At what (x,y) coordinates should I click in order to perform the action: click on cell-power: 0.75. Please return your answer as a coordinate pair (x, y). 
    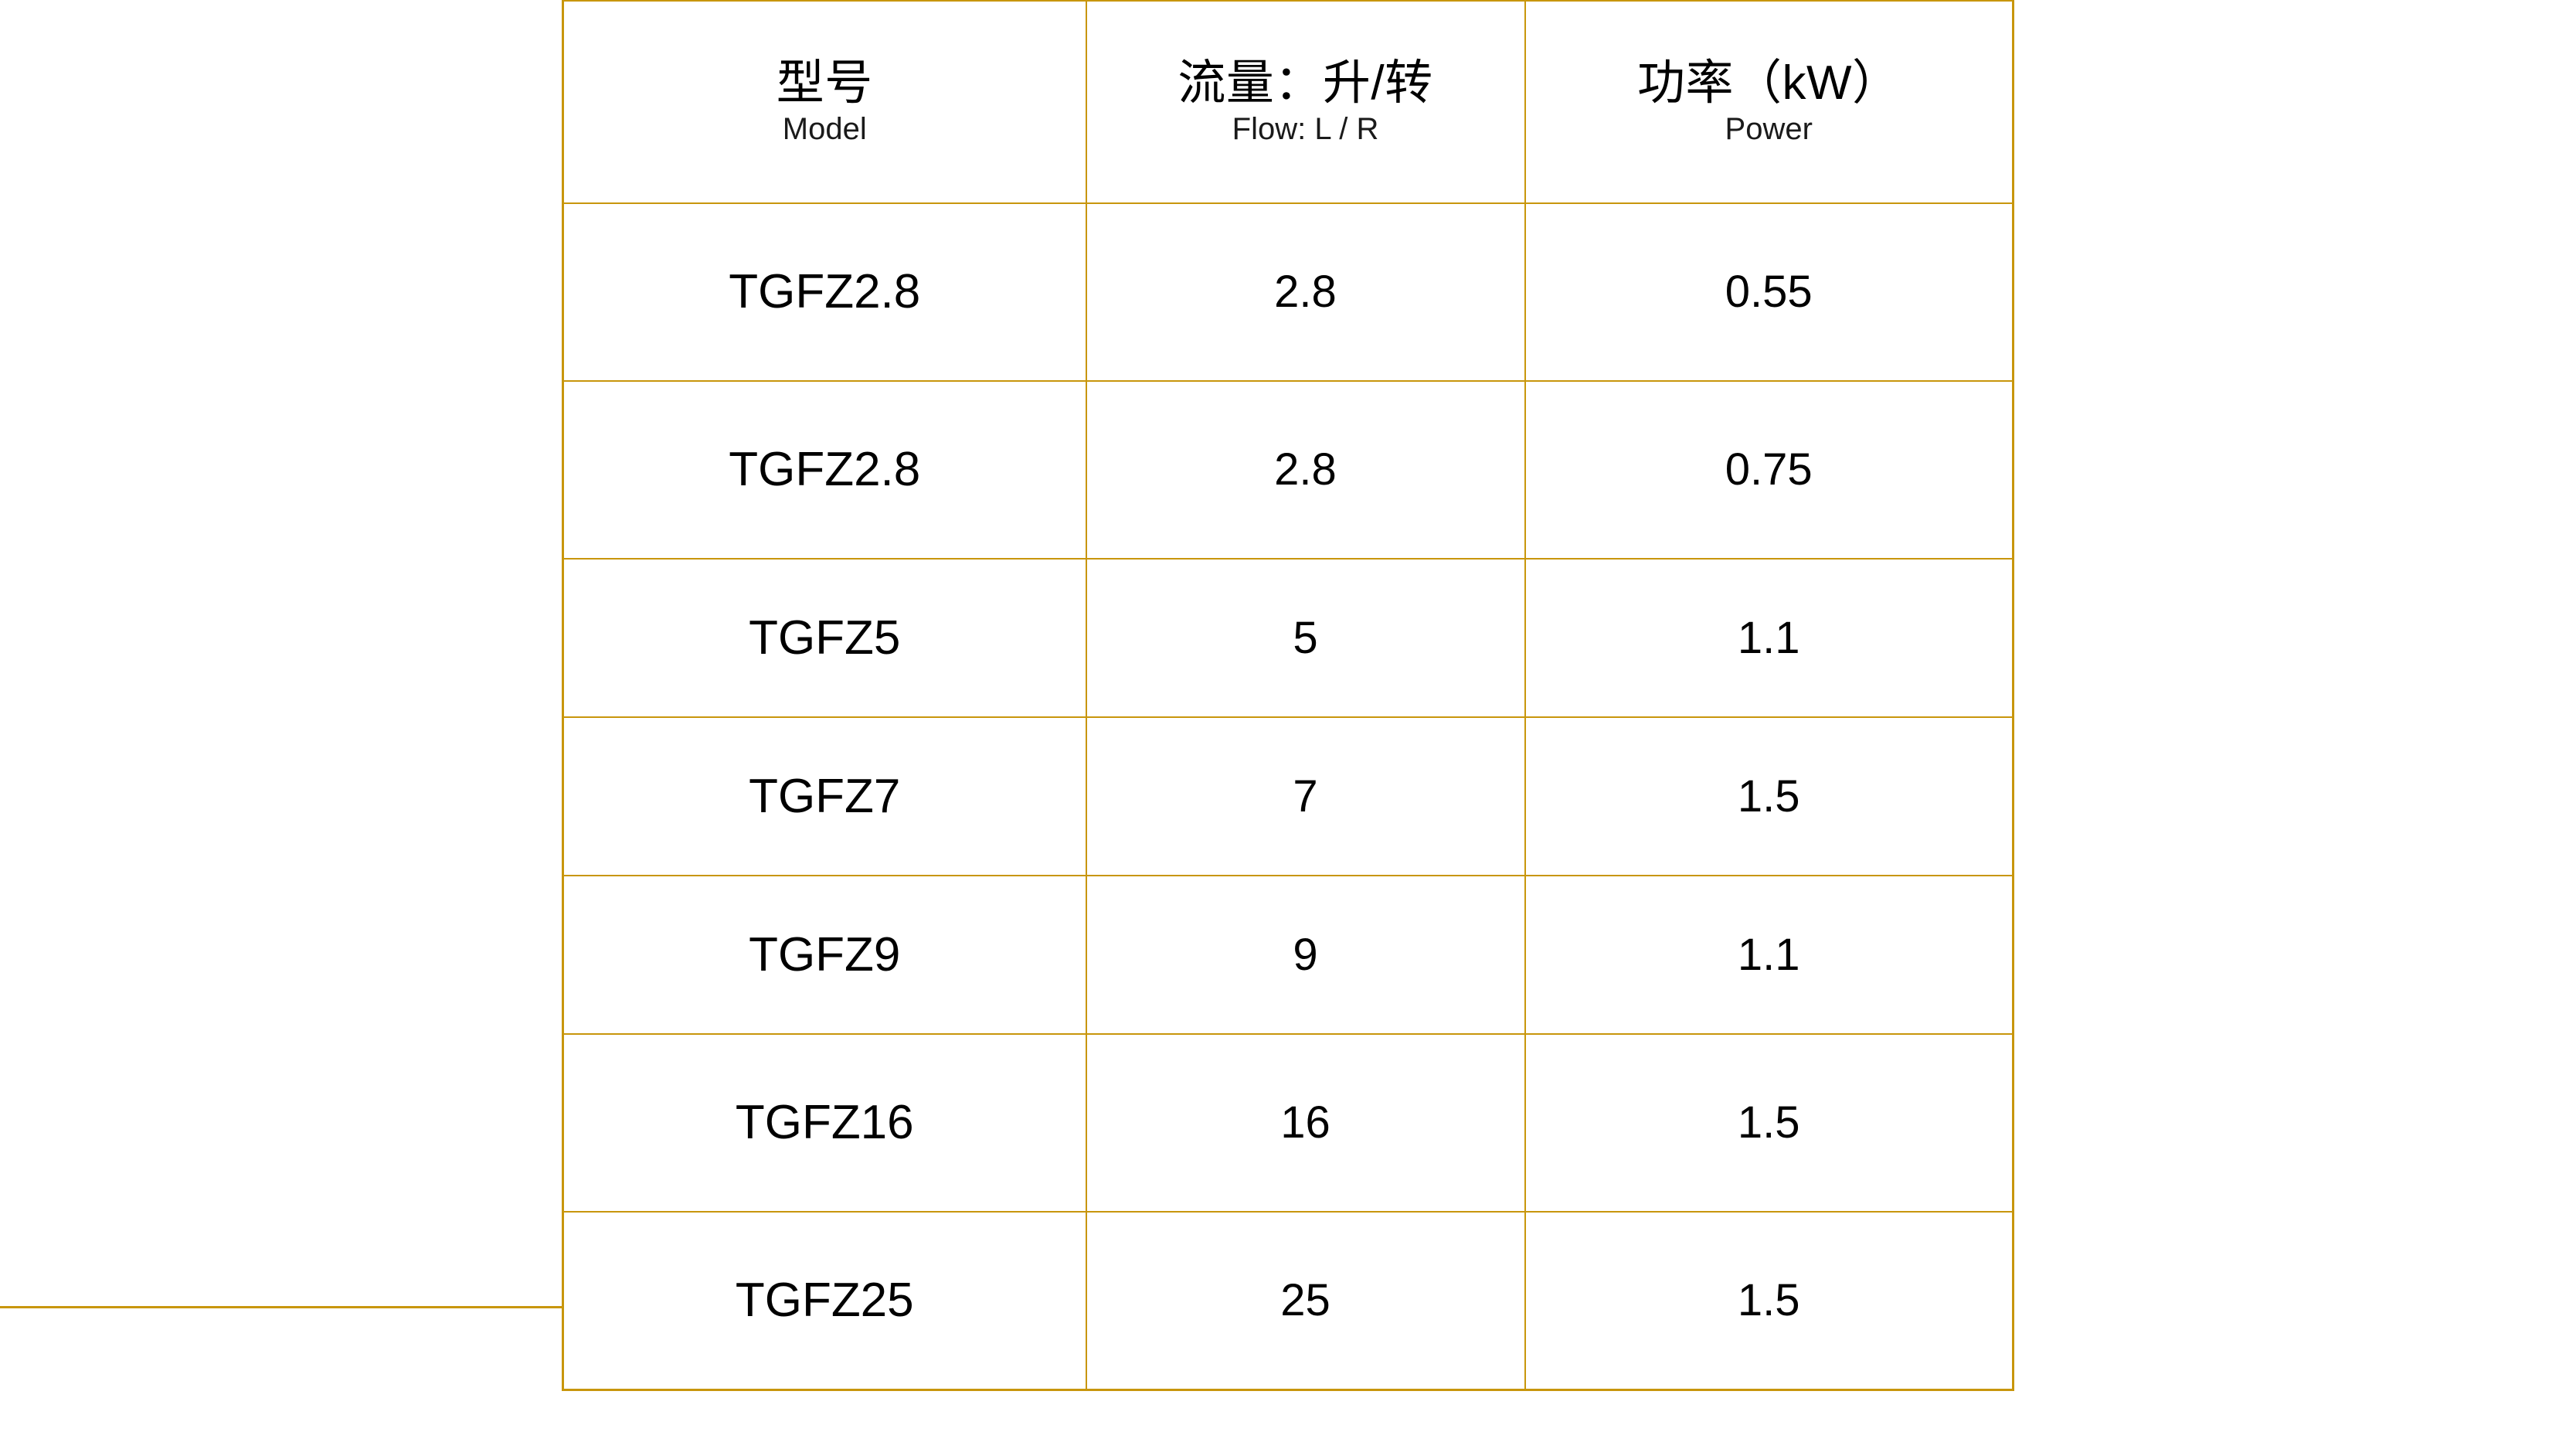
    Looking at the image, I should click on (1769, 470).